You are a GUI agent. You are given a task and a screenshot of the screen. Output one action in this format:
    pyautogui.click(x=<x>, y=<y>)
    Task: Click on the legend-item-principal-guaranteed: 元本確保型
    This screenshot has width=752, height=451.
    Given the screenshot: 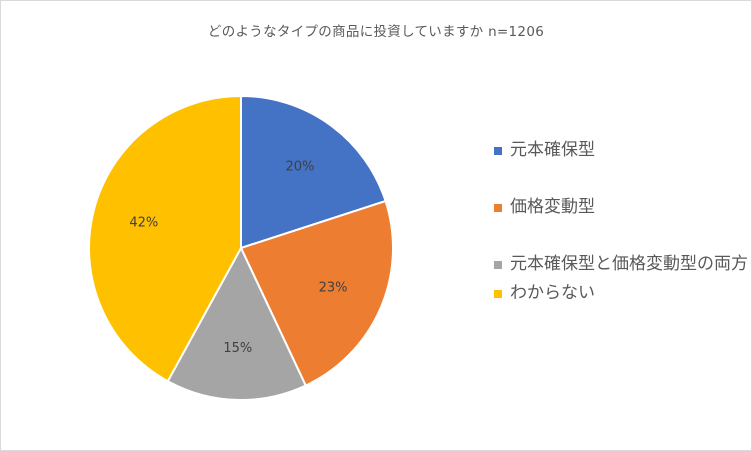 What is the action you would take?
    pyautogui.click(x=619, y=150)
    